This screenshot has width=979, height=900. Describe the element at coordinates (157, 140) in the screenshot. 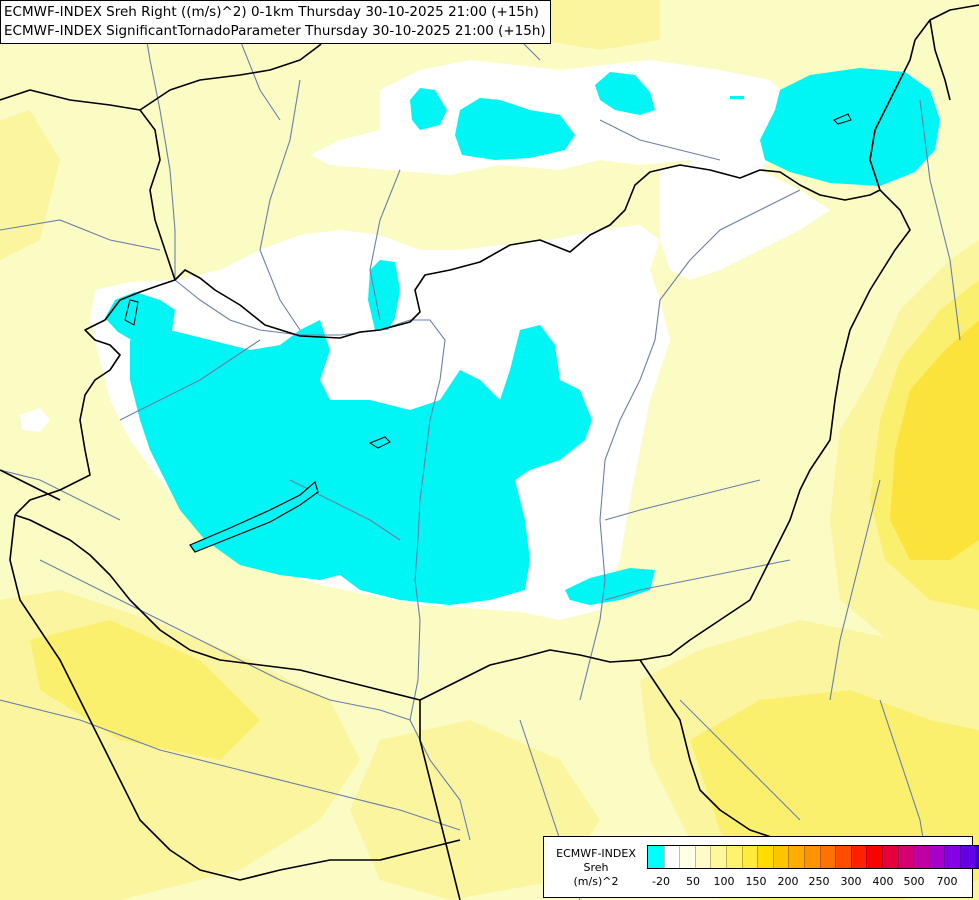

I see `morava-river` at that location.